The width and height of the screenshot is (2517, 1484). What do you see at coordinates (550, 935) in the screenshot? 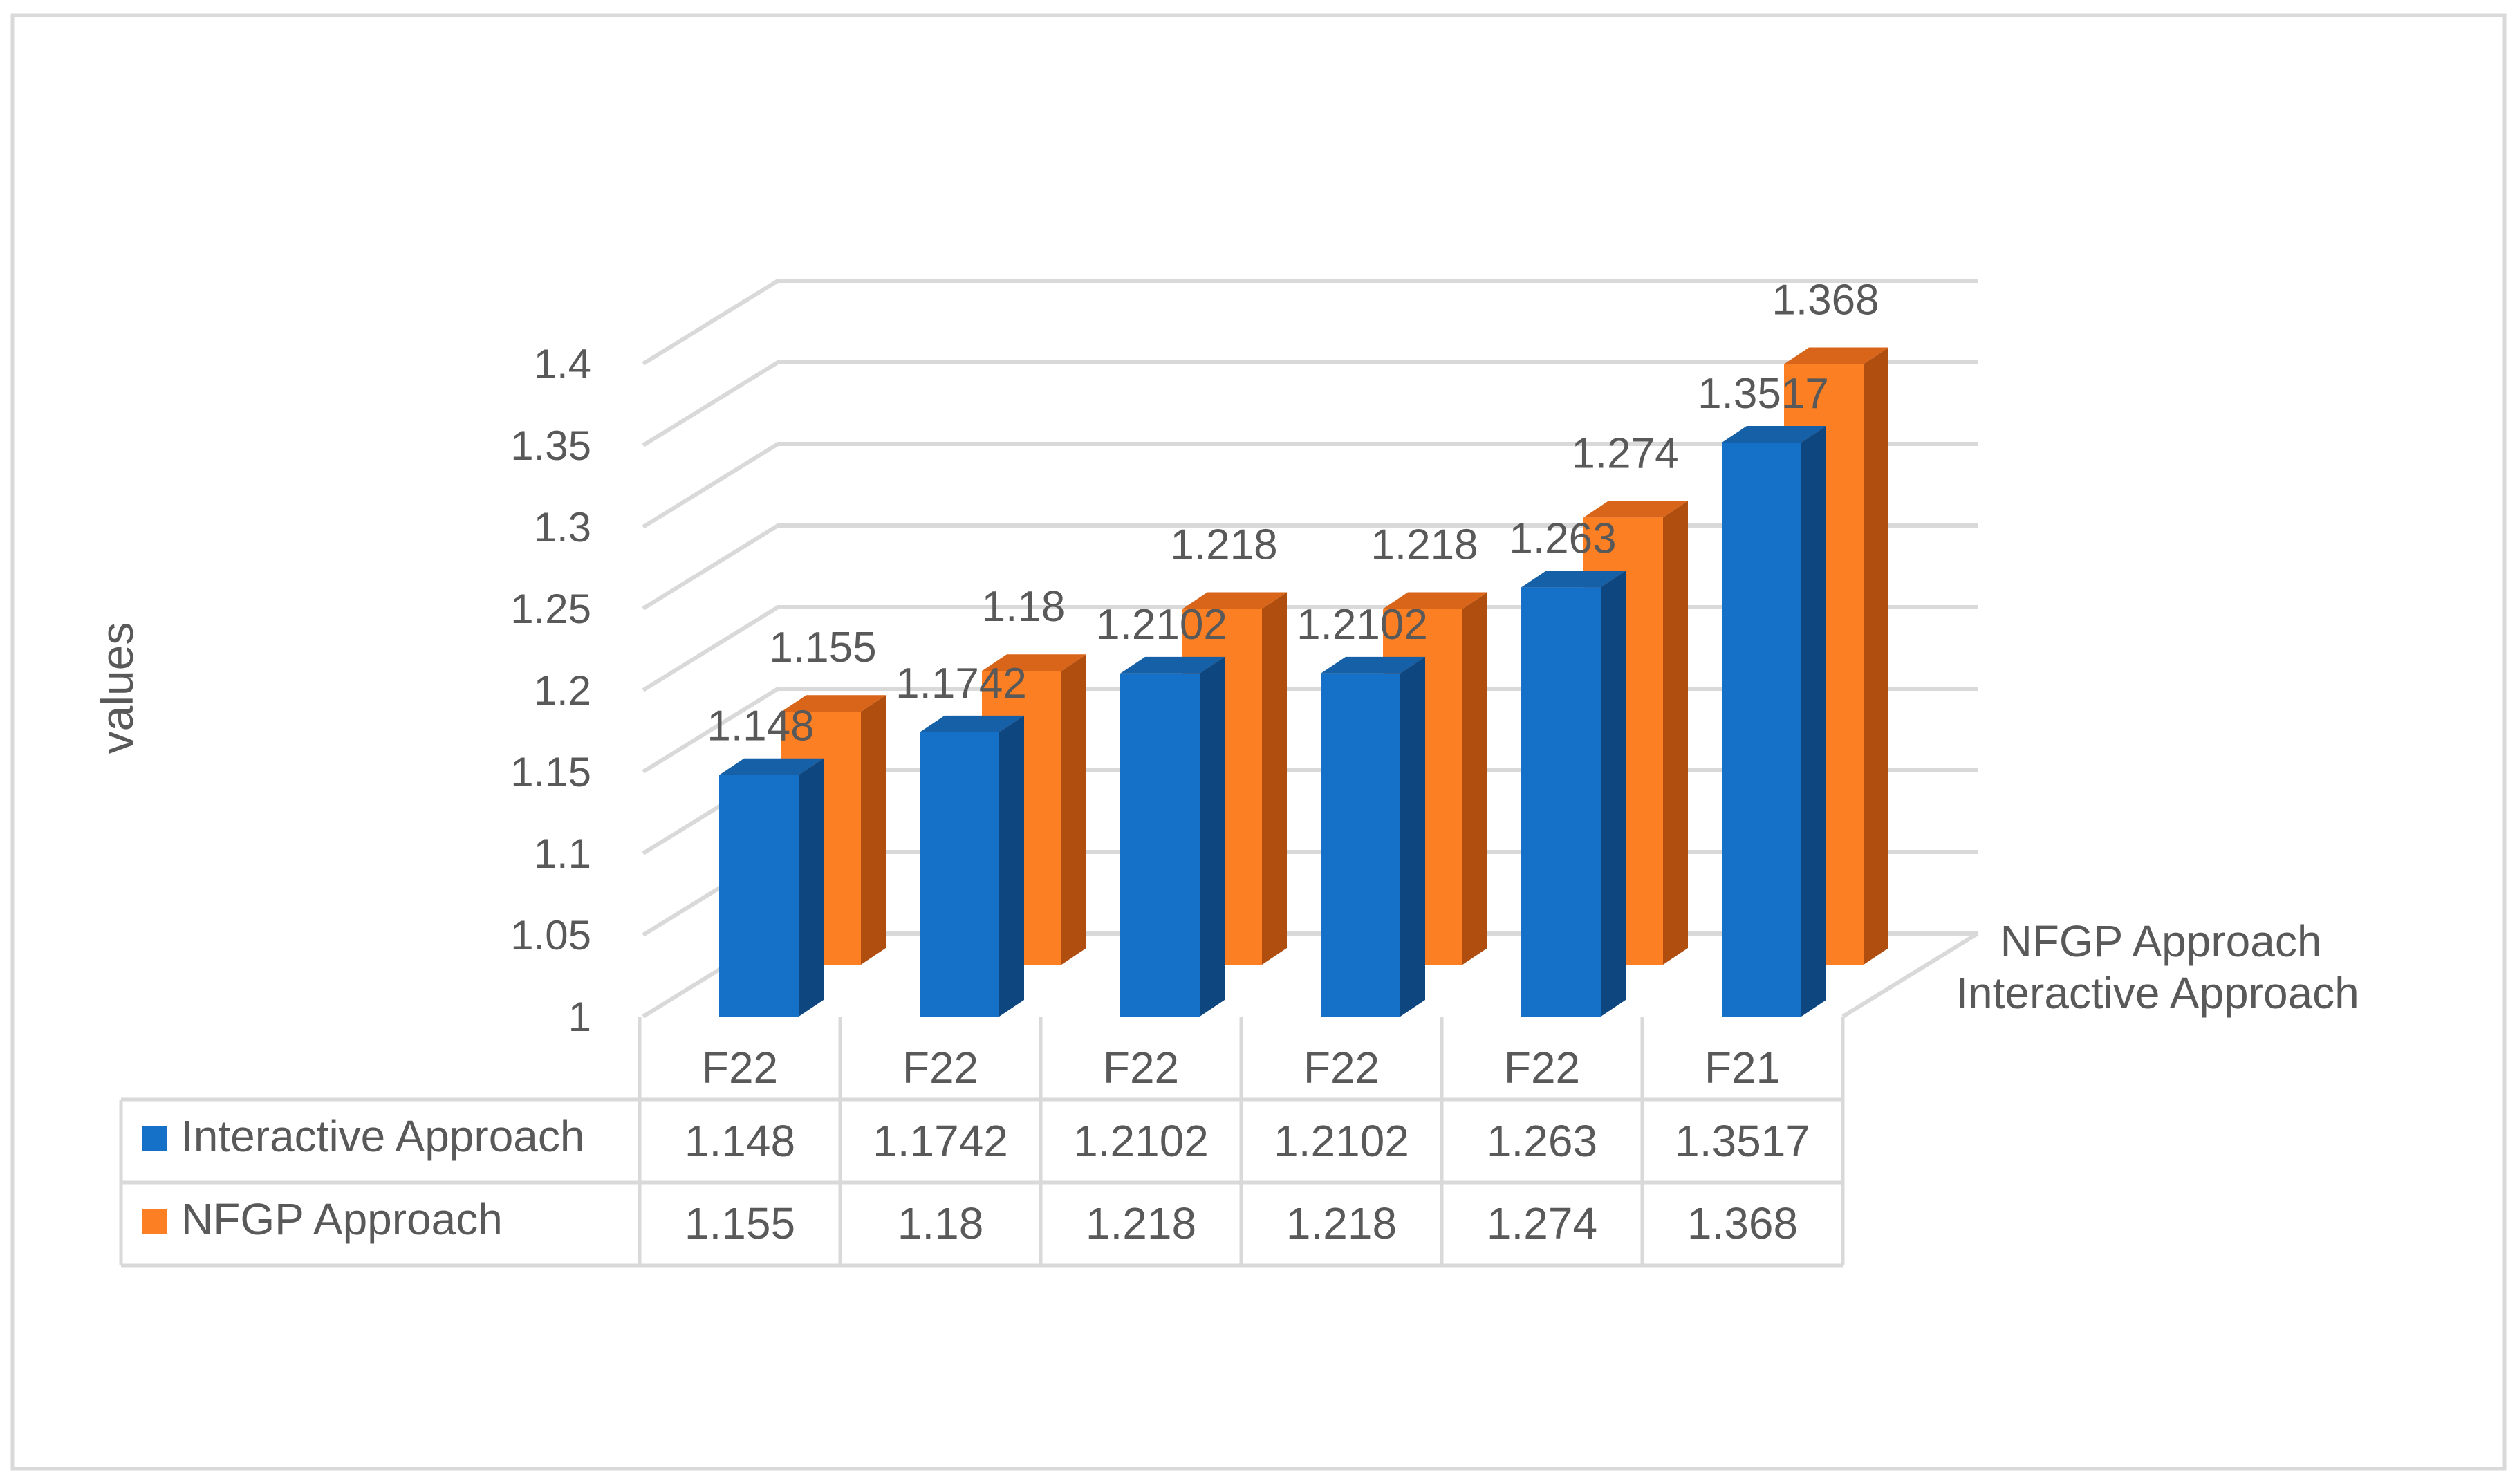
I see `y-tick-label: 1.05` at bounding box center [550, 935].